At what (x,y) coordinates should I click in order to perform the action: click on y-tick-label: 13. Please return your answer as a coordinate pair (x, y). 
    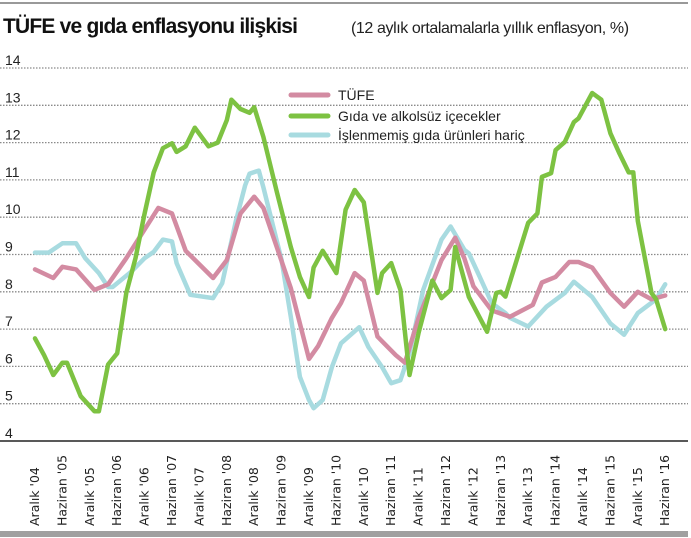
    Looking at the image, I should click on (13, 97).